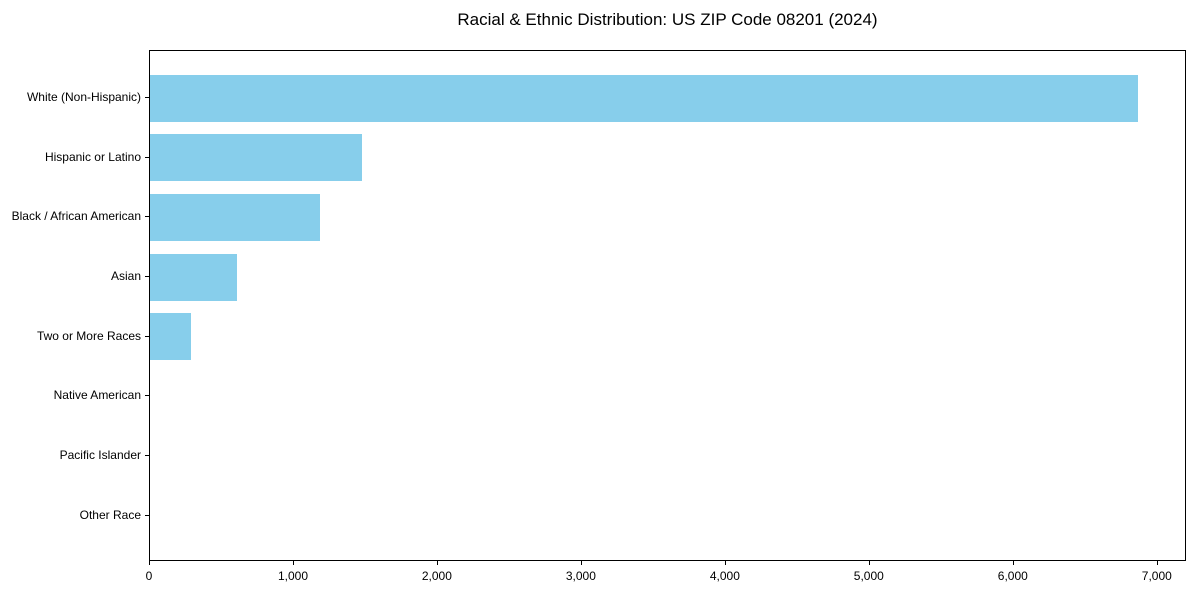 The image size is (1200, 600). What do you see at coordinates (868, 576) in the screenshot?
I see `x-axis-label: 5,000` at bounding box center [868, 576].